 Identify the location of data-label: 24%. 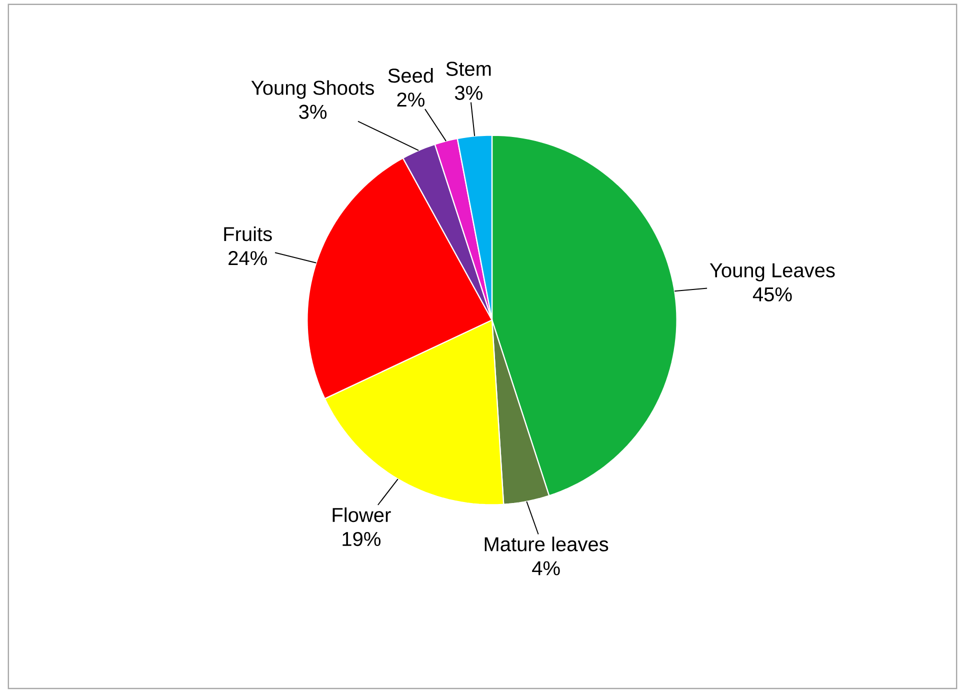
(247, 258).